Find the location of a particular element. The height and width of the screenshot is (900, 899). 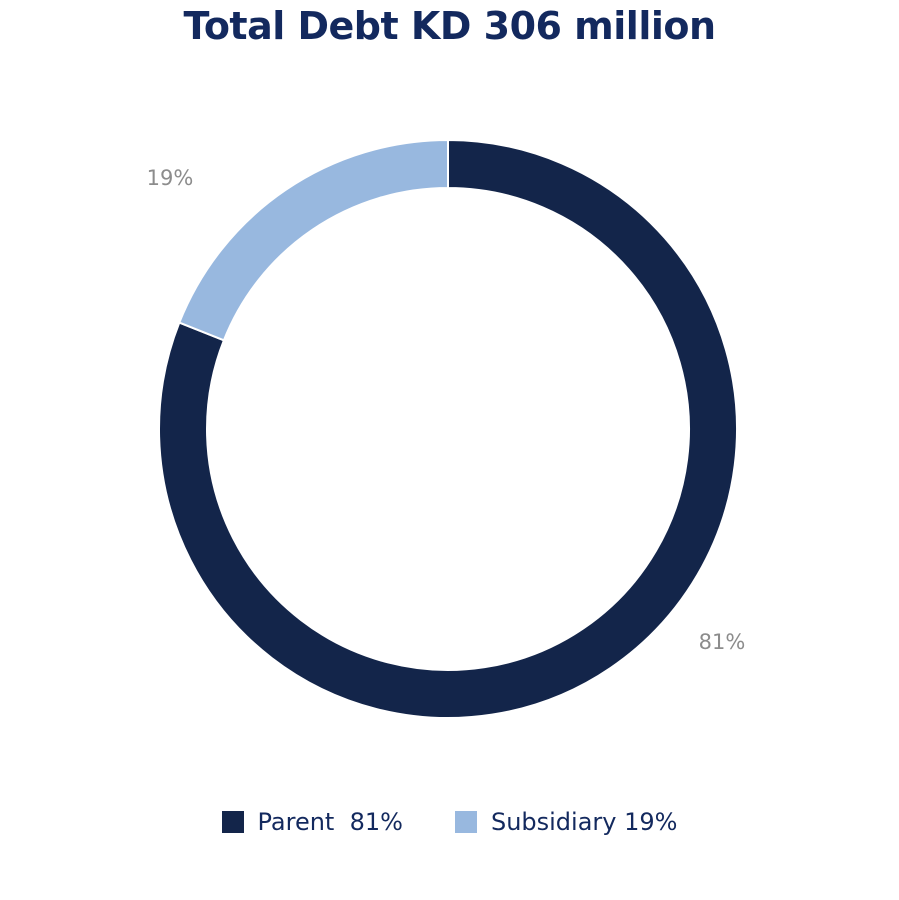

legend-swatch-parent is located at coordinates (232, 822).